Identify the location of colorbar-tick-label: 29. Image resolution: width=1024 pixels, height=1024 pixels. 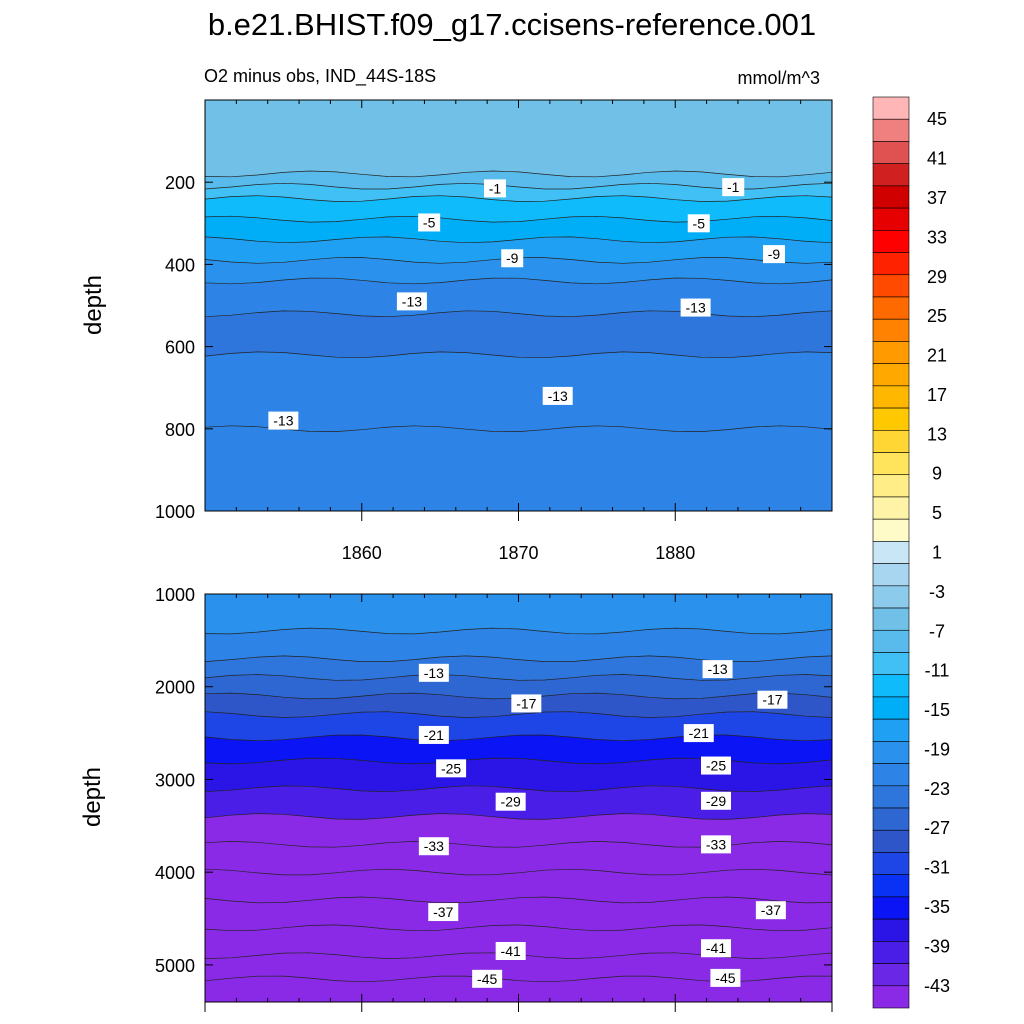
(937, 277).